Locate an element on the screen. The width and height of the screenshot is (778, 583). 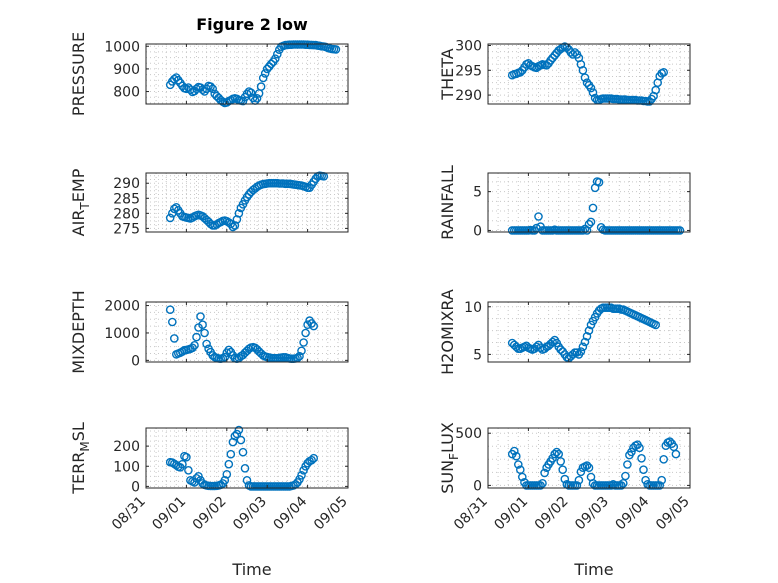
subplot-6-frame is located at coordinates (589, 332).